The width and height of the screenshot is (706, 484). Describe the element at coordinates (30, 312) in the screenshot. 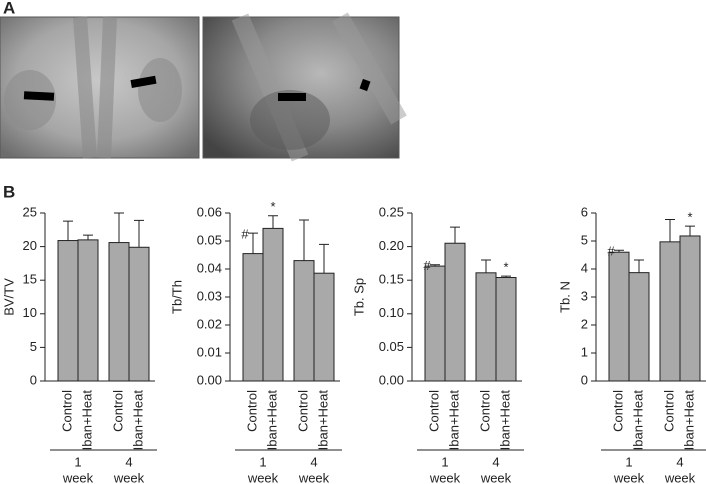

I see `y-tick-label: 10` at that location.